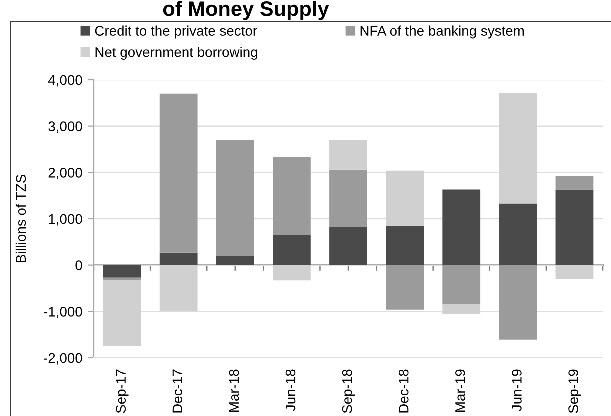 Image resolution: width=611 pixels, height=416 pixels. What do you see at coordinates (461, 391) in the screenshot?
I see `x-tick-label: Mar-19` at bounding box center [461, 391].